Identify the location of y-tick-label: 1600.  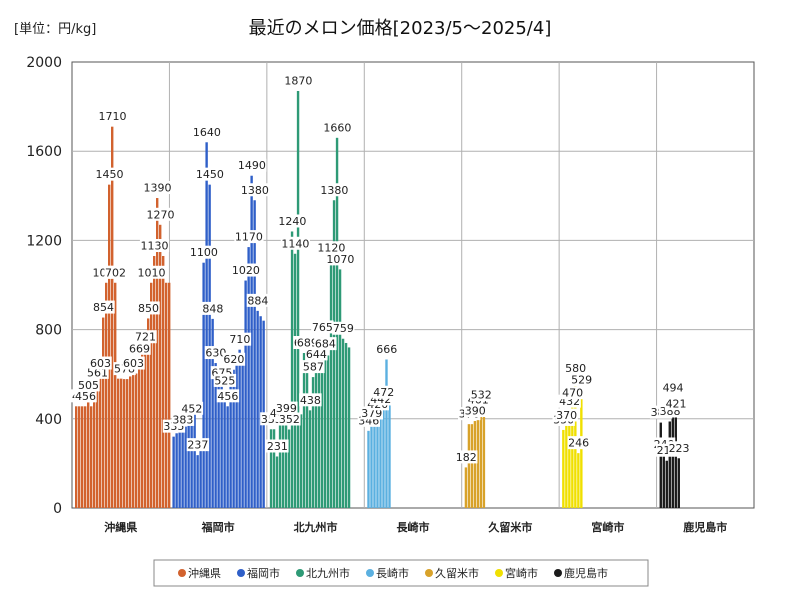
(44, 152).